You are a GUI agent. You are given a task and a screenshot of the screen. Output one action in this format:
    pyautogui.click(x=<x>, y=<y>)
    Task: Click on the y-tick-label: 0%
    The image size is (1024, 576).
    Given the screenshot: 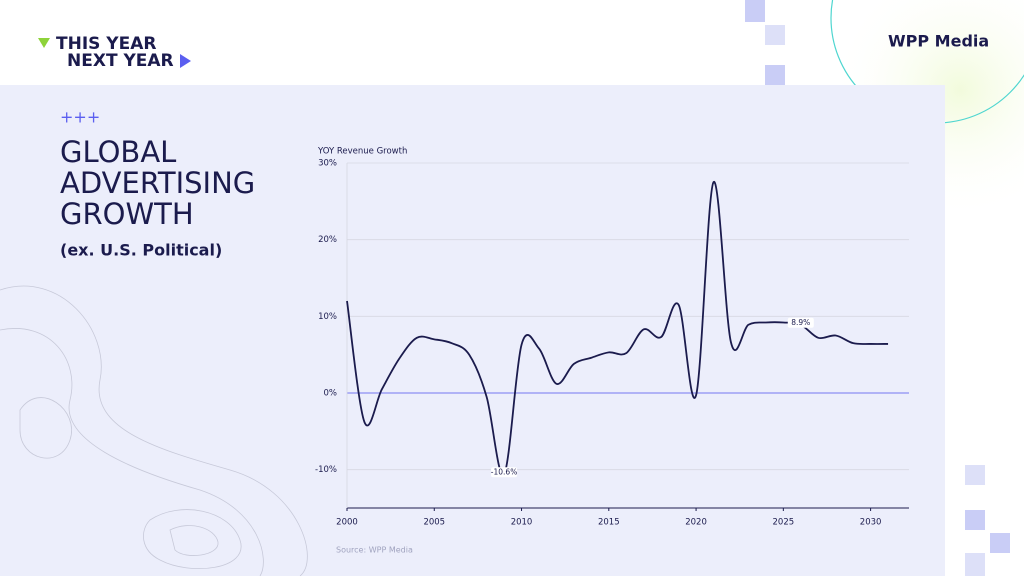 What is the action you would take?
    pyautogui.click(x=331, y=394)
    